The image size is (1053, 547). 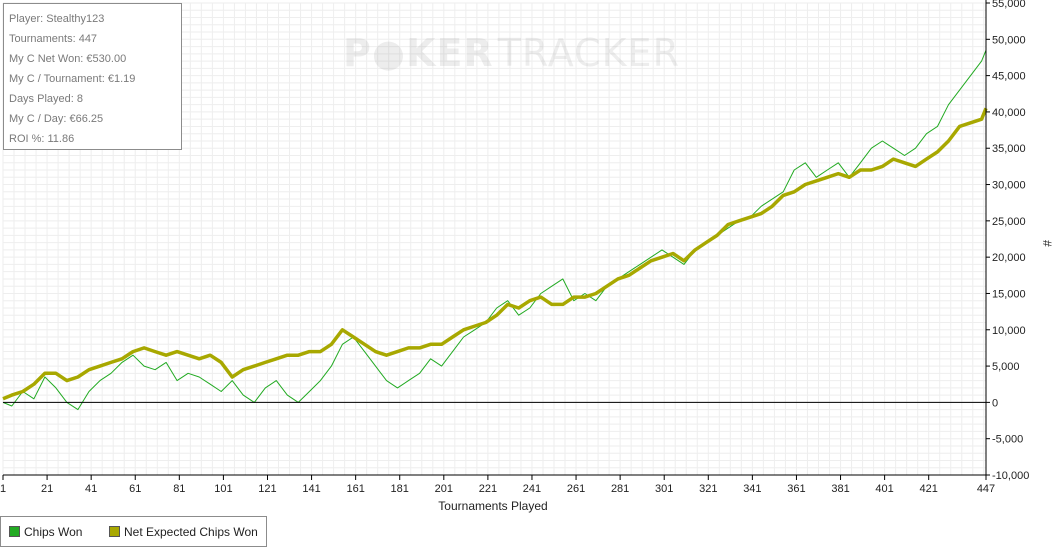 What do you see at coordinates (884, 489) in the screenshot?
I see `x-tick-label: 401` at bounding box center [884, 489].